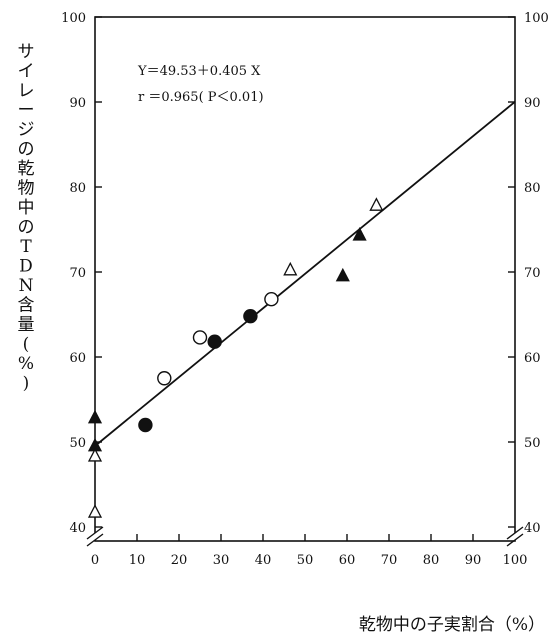 The height and width of the screenshot is (638, 559). I want to click on y-axis-title-char: 量, so click(26, 325).